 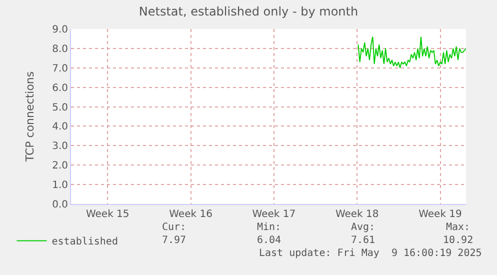 What do you see at coordinates (60, 68) in the screenshot?
I see `y-tick-label: 7.0` at bounding box center [60, 68].